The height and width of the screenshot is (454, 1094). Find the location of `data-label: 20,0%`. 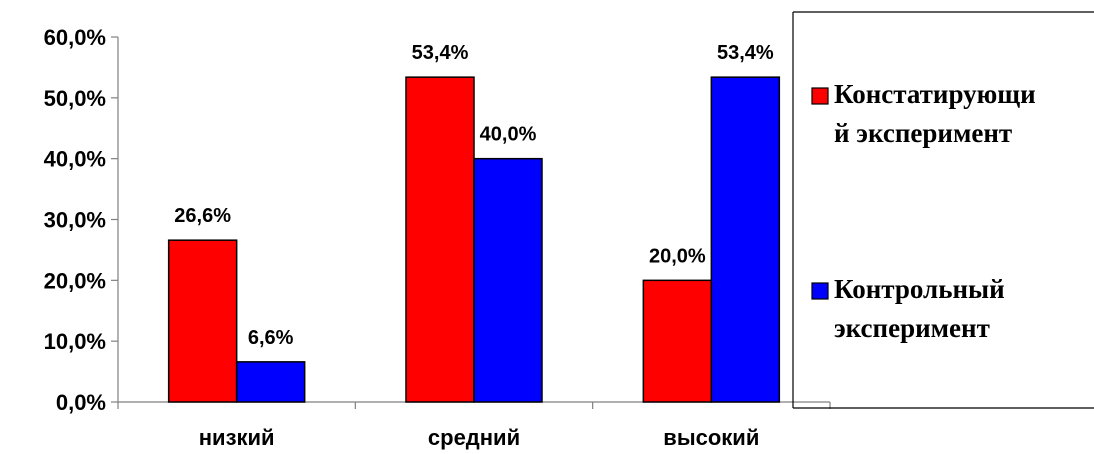

data-label: 20,0% is located at coordinates (677, 256).